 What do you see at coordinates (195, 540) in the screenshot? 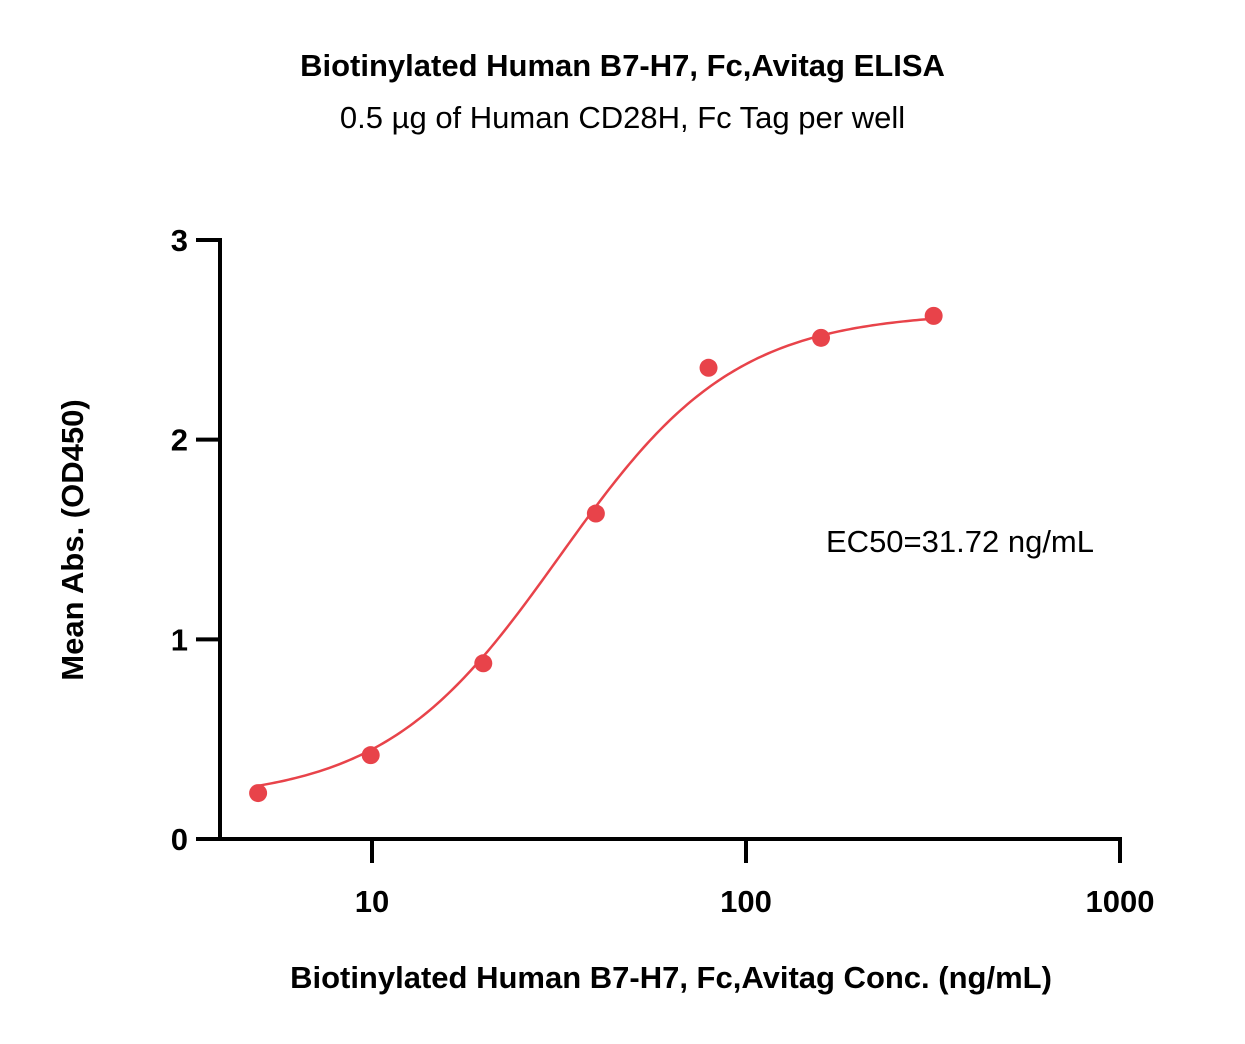
I see `y-ticks: 0 1 2 3` at bounding box center [195, 540].